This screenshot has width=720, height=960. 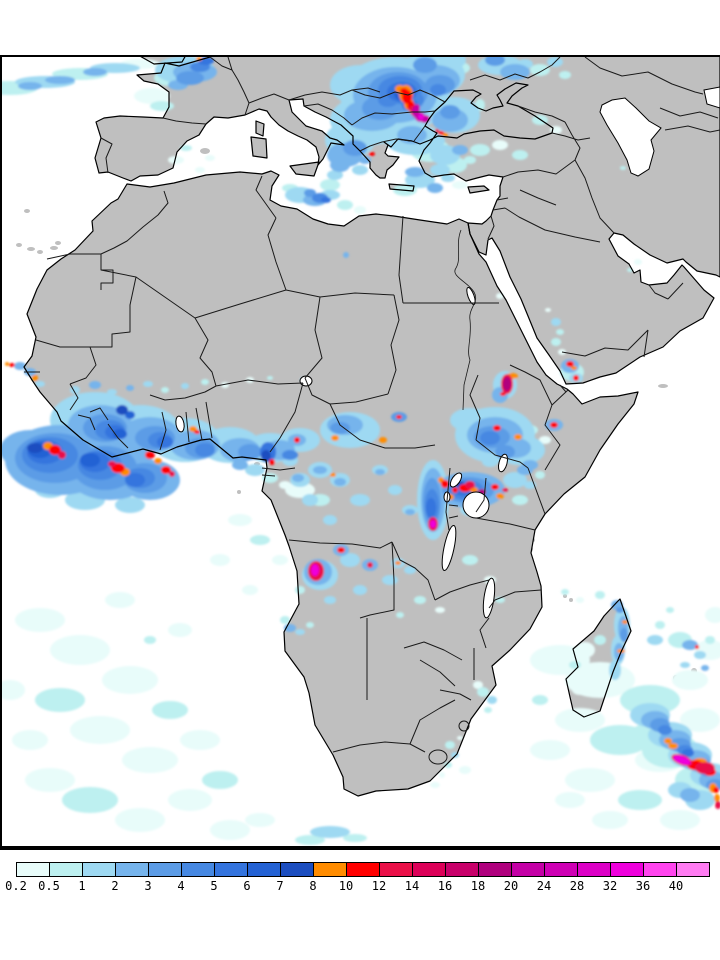 What do you see at coordinates (465, 320) in the screenshot?
I see `nile-river` at bounding box center [465, 320].